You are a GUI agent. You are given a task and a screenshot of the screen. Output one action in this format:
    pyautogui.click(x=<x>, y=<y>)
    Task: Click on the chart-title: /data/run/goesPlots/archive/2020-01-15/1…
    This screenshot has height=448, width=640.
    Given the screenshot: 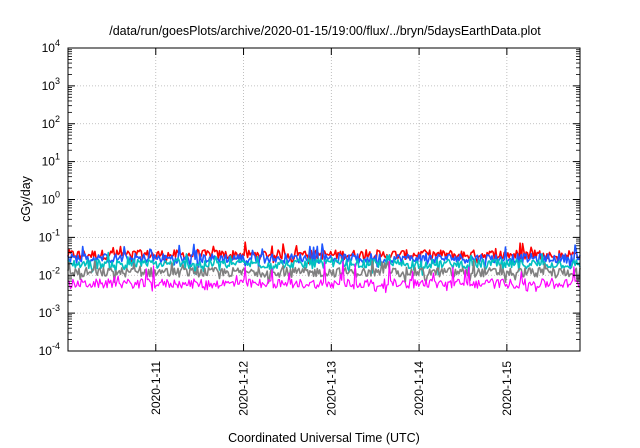 What is the action you would take?
    pyautogui.click(x=325, y=31)
    